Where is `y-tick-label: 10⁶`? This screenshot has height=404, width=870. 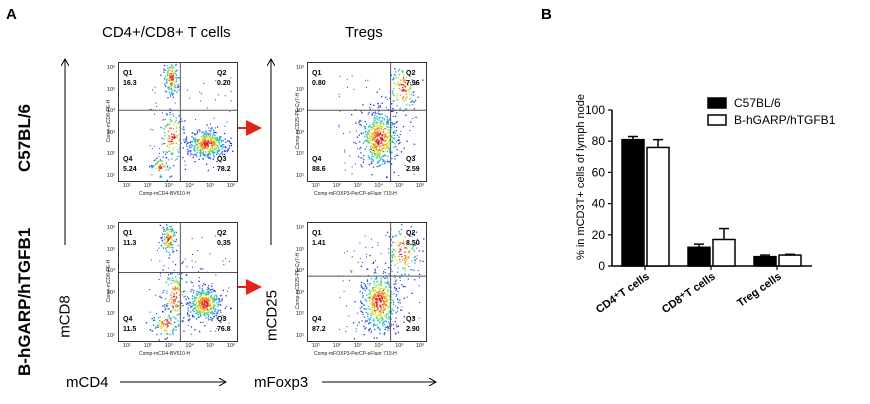 y-tick-label: 10⁶ is located at coordinates (300, 228).